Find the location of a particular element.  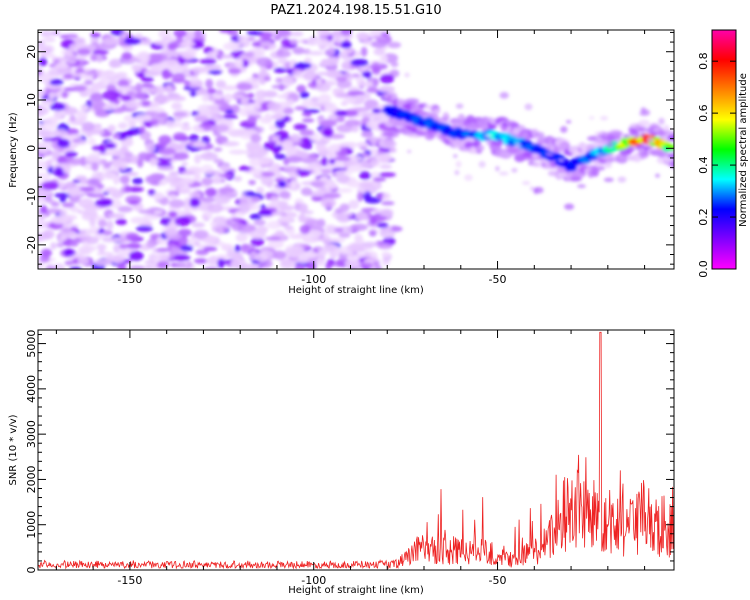

line-y-axis-label: SNR (10 * v/v) is located at coordinates (13, 449).